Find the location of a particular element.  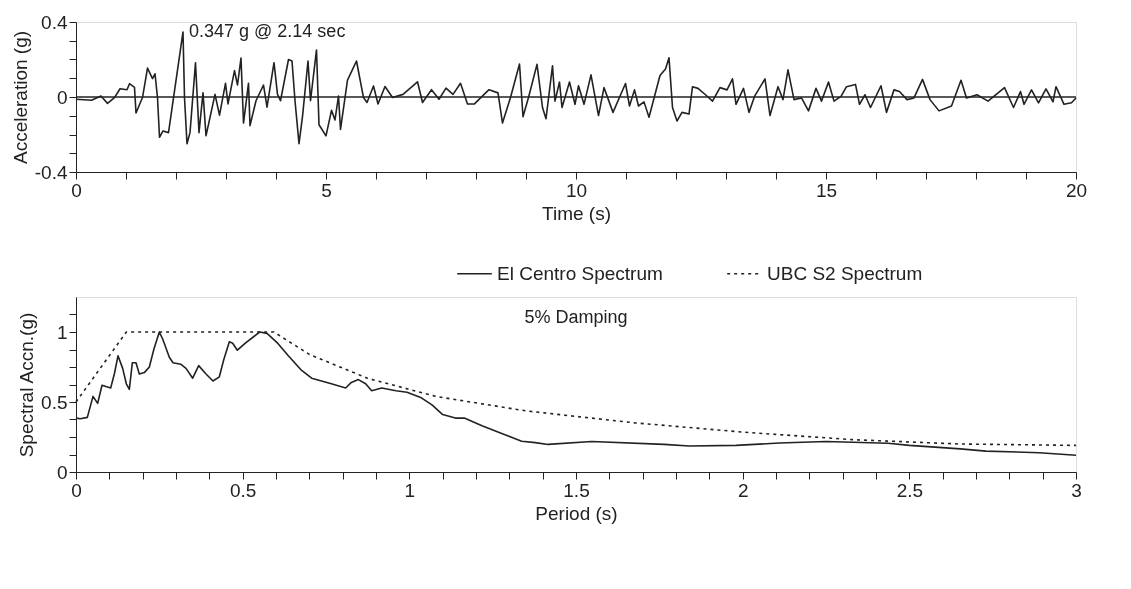

legend-label: El Centro Spectrum is located at coordinates (580, 273).